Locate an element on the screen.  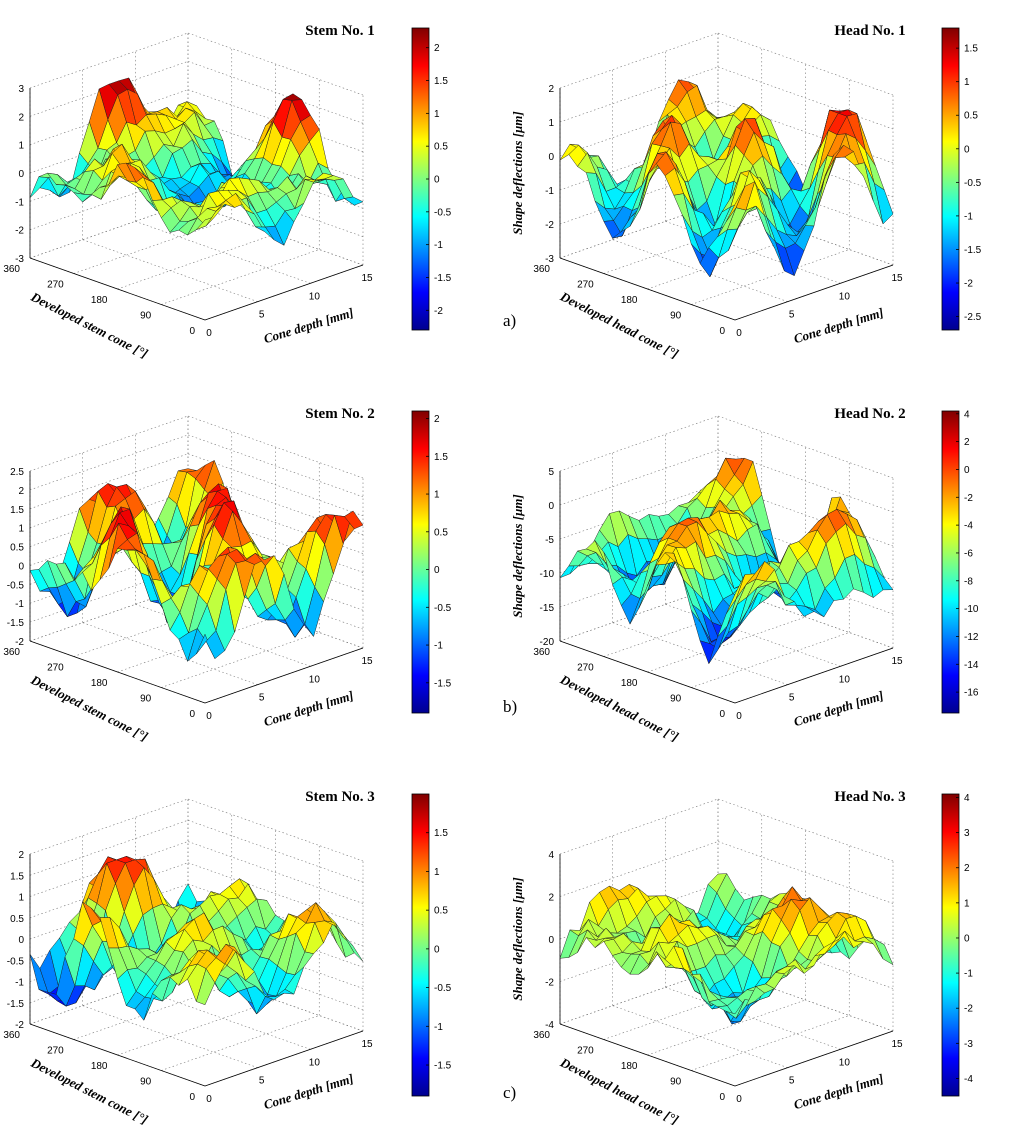
y-axis-line is located at coordinates (117, 289).